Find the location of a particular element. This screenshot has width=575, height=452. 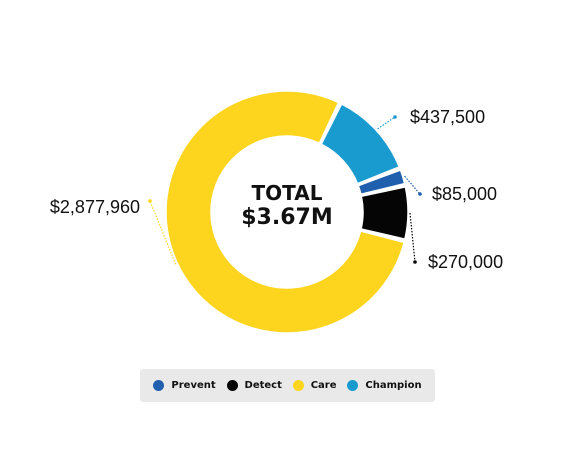

legend-swatch-care is located at coordinates (298, 385).